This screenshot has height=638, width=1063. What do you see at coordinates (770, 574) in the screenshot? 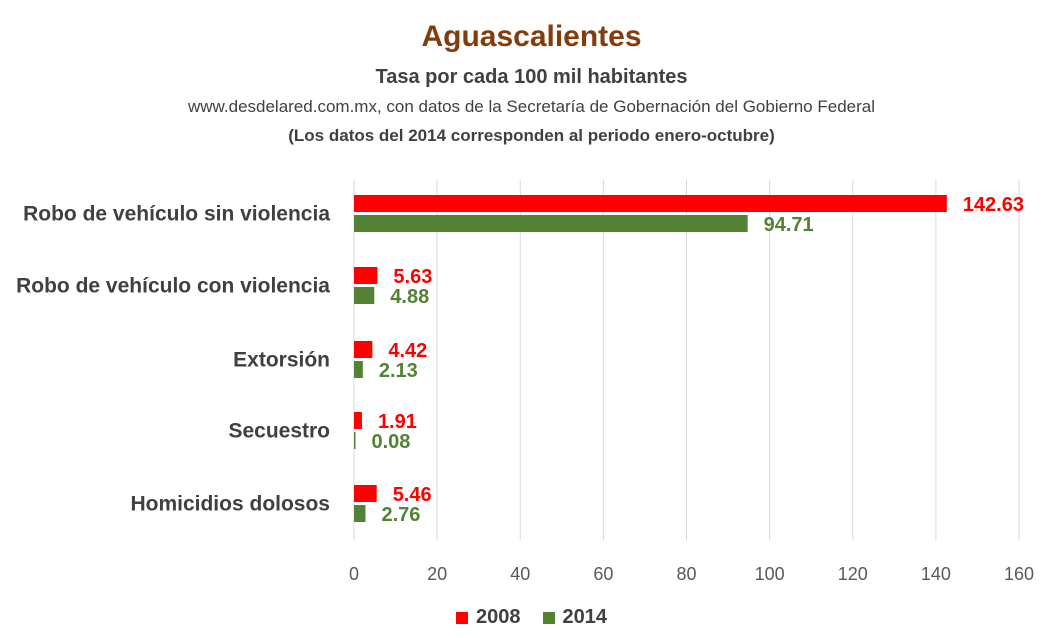
I see `x-tick-label: 100` at bounding box center [770, 574].